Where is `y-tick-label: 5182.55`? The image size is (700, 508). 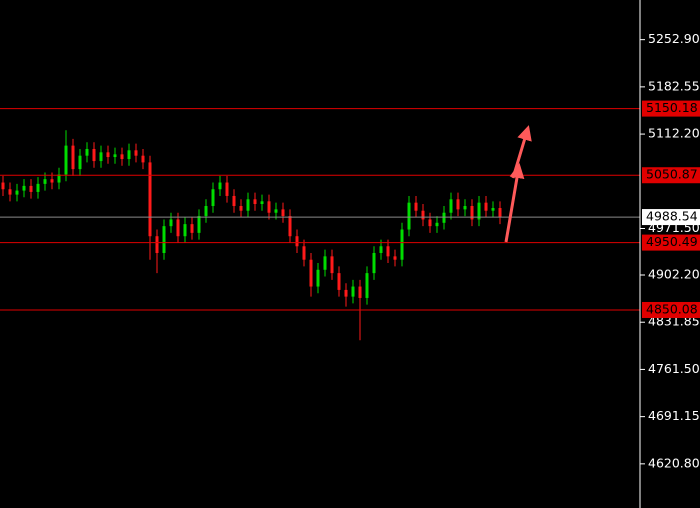
y-tick-label: 5182.55 is located at coordinates (674, 85).